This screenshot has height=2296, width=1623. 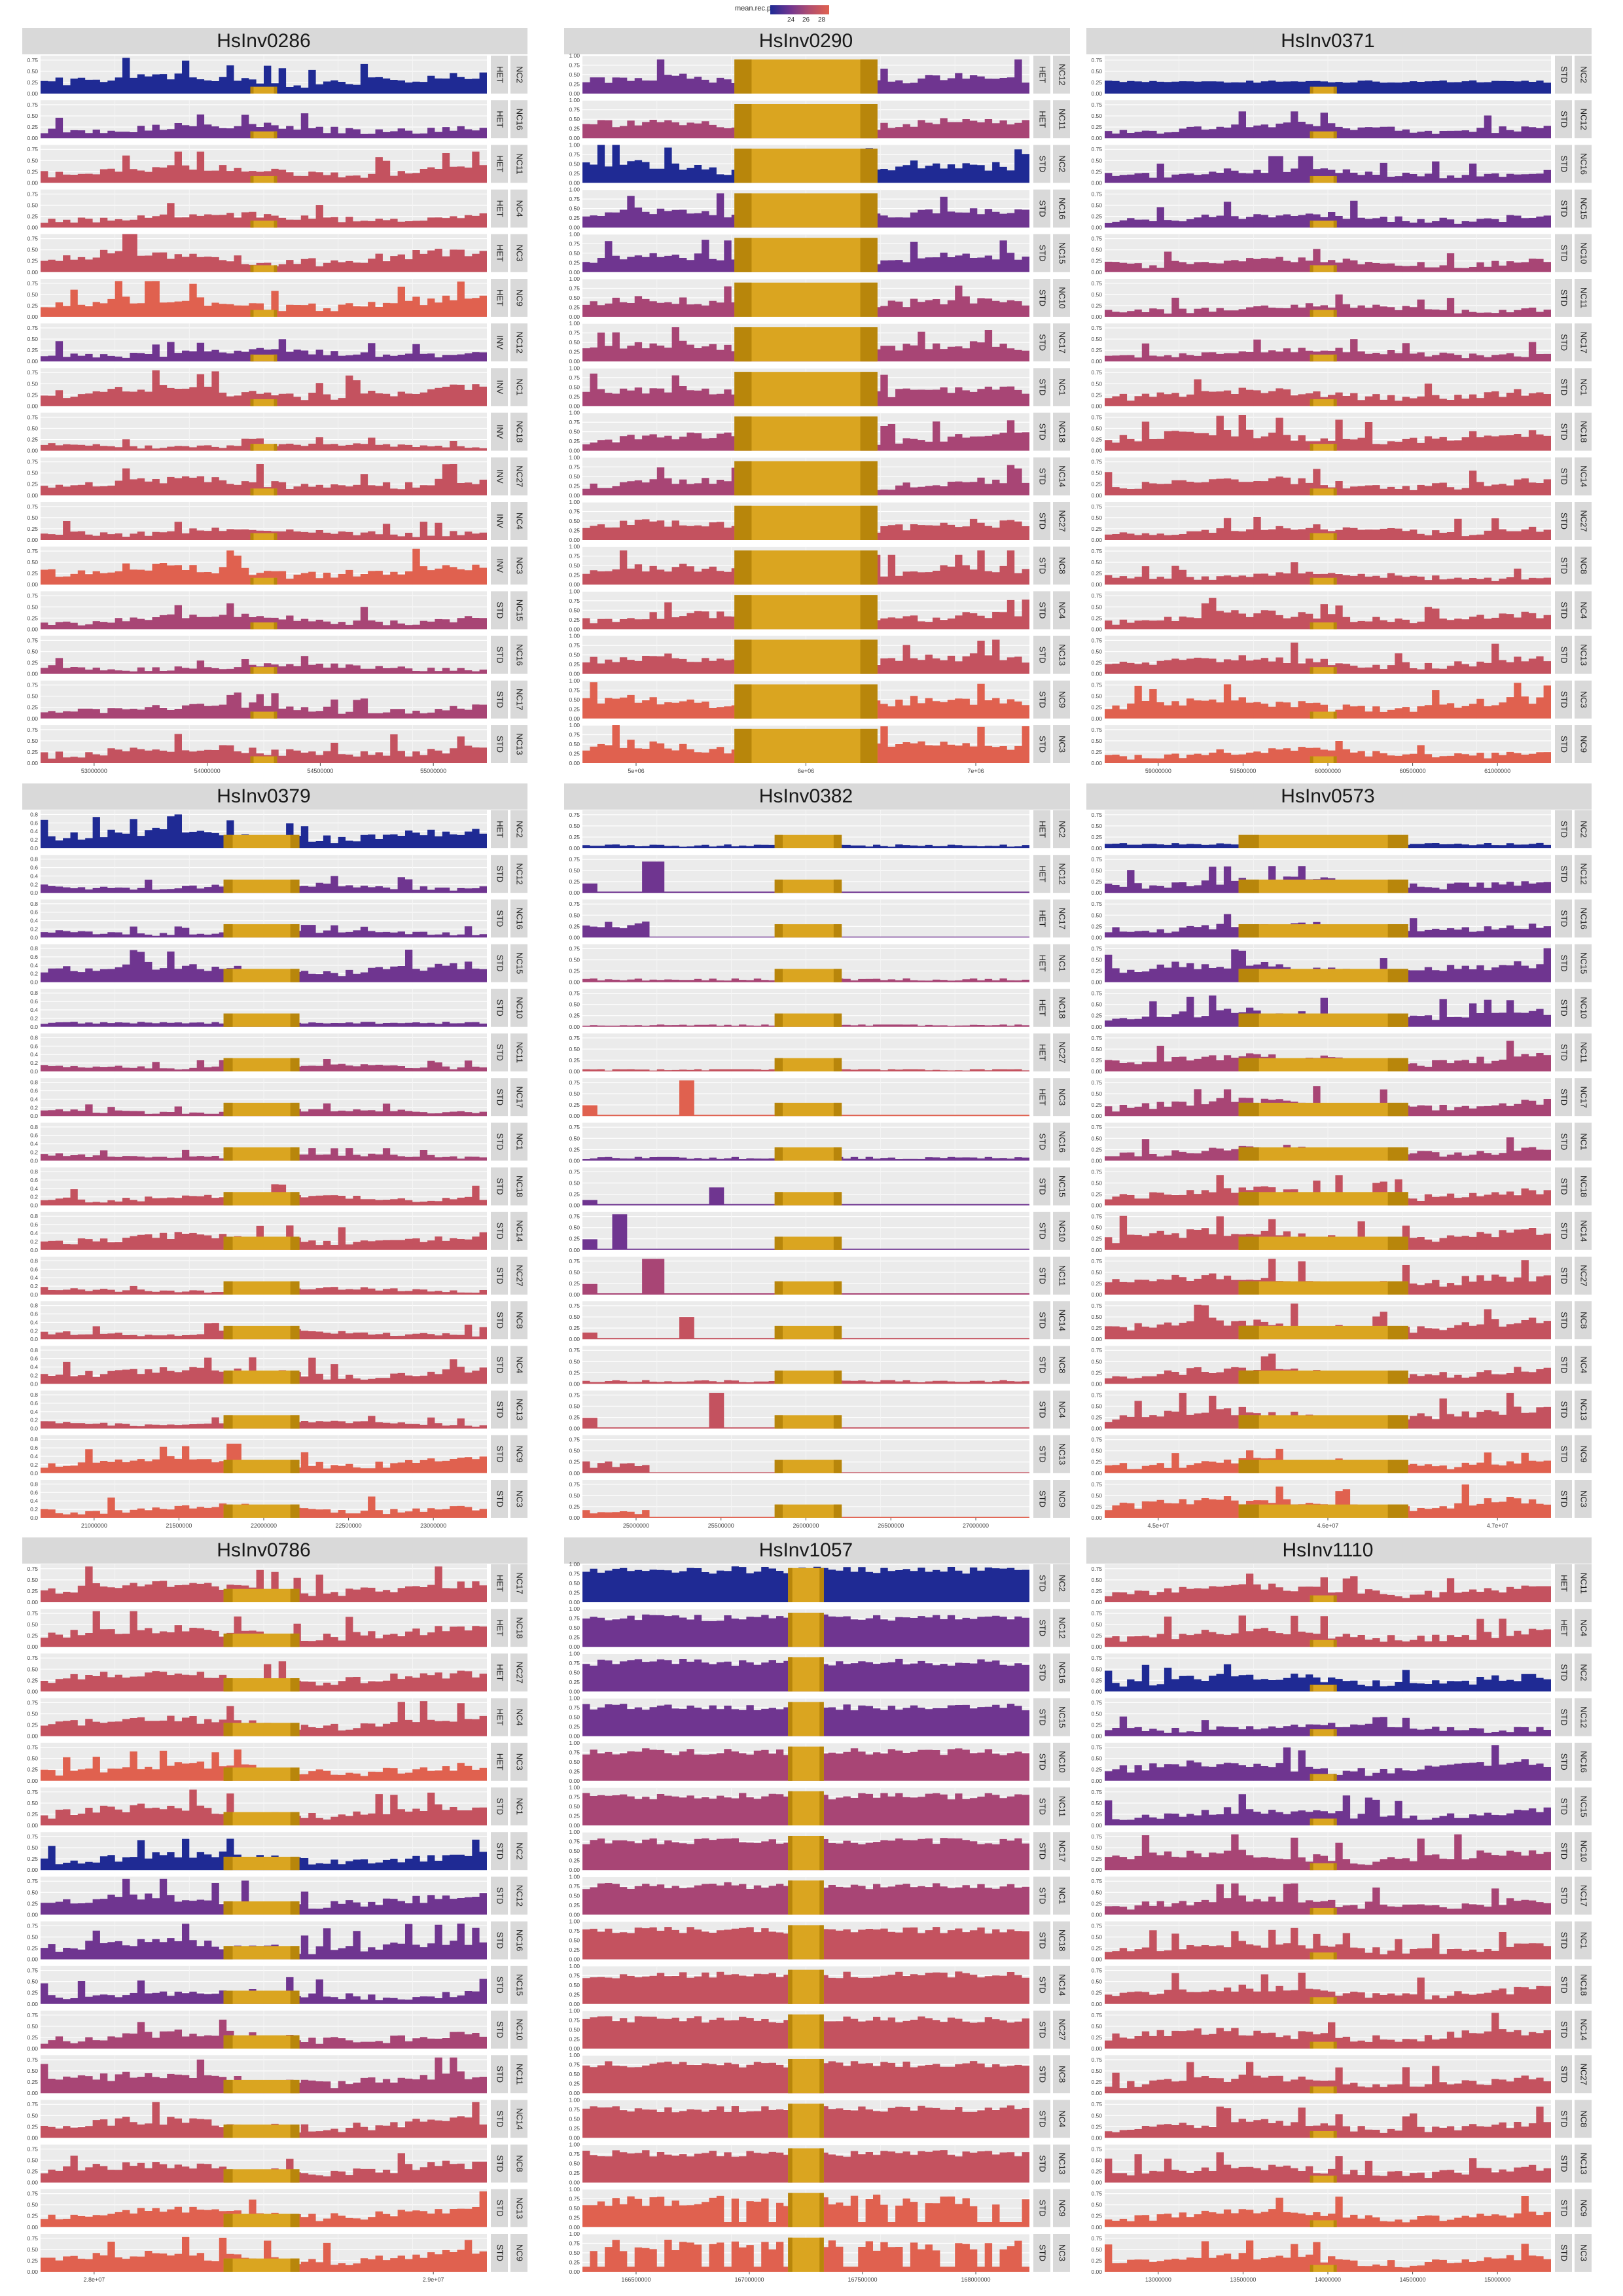 What do you see at coordinates (34, 1091) in the screenshot?
I see `y-tick-label: 0.6` at bounding box center [34, 1091].